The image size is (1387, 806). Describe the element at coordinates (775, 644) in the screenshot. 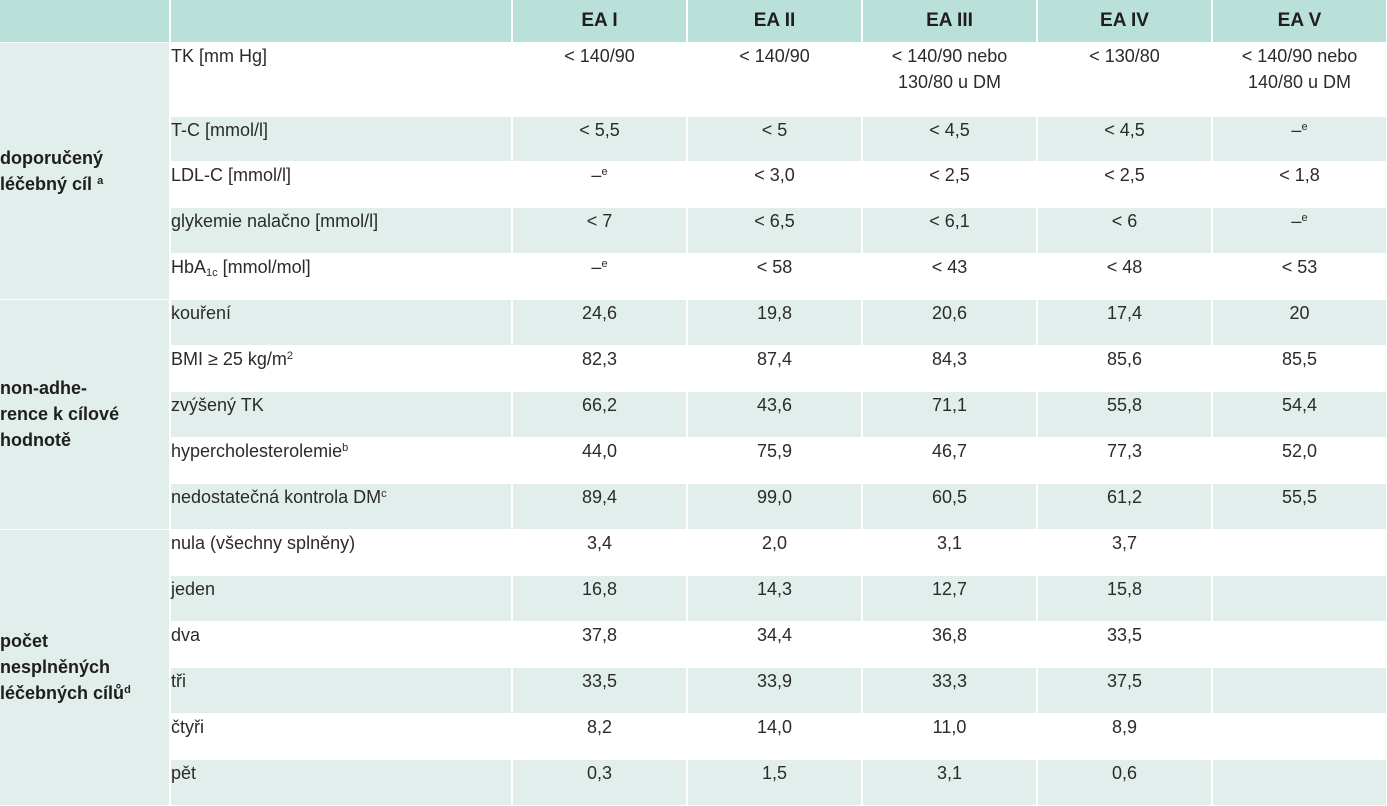

I see `table-cell: 34,4` at that location.